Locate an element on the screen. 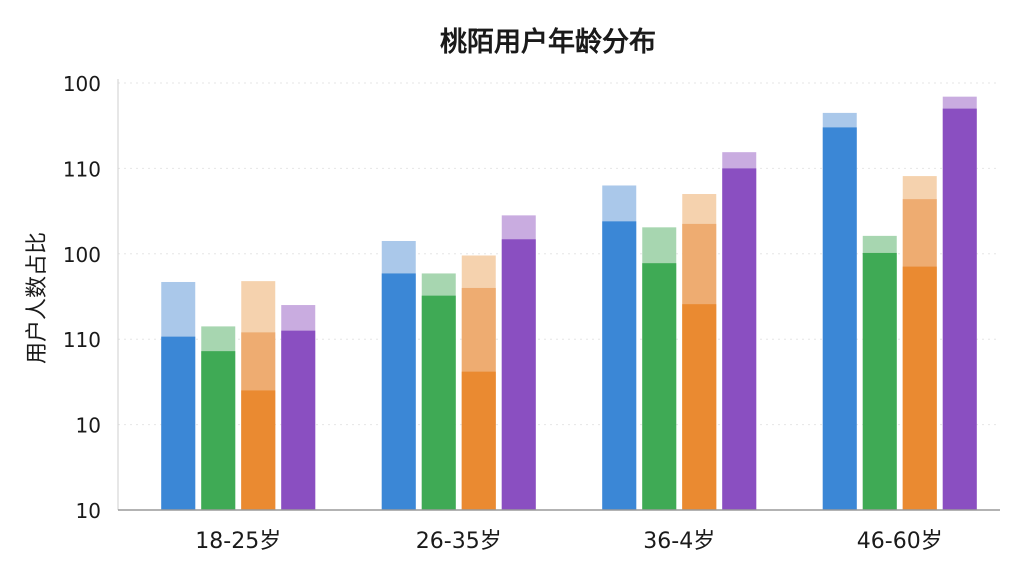 The width and height of the screenshot is (1024, 580). chart-title: 桃陌用户年龄分布 is located at coordinates (548, 42).